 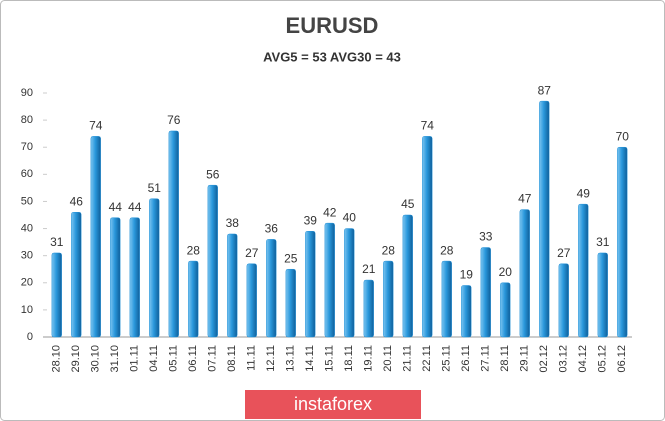 What do you see at coordinates (174, 120) in the screenshot?
I see `data-label: 76` at bounding box center [174, 120].